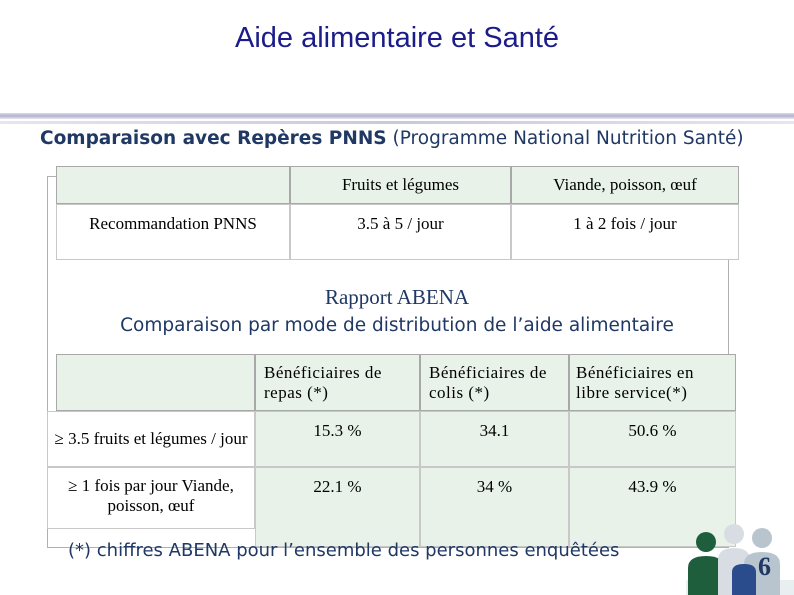 The image size is (794, 595). What do you see at coordinates (652, 507) in the screenshot?
I see `table2-row2-libre: 43.9 %` at bounding box center [652, 507].